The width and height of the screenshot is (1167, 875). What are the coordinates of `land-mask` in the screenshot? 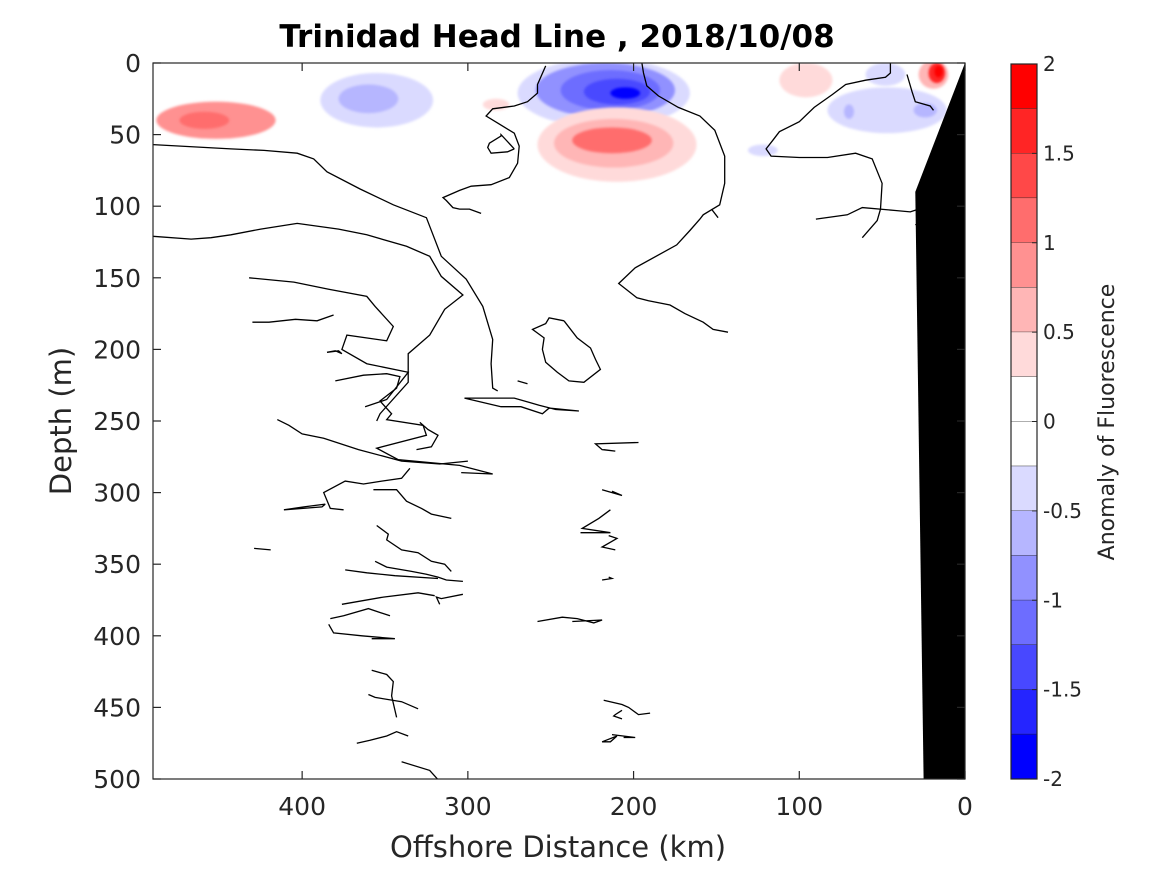 It's located at (940, 421).